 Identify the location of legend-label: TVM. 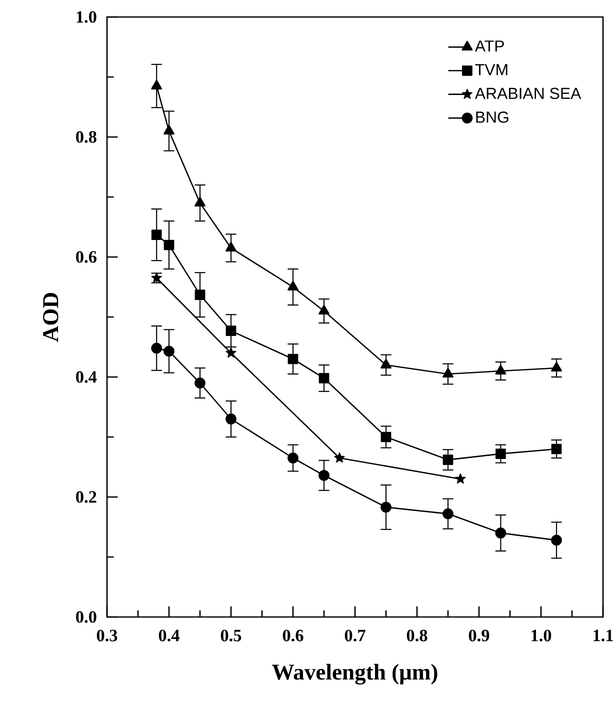
(491, 70).